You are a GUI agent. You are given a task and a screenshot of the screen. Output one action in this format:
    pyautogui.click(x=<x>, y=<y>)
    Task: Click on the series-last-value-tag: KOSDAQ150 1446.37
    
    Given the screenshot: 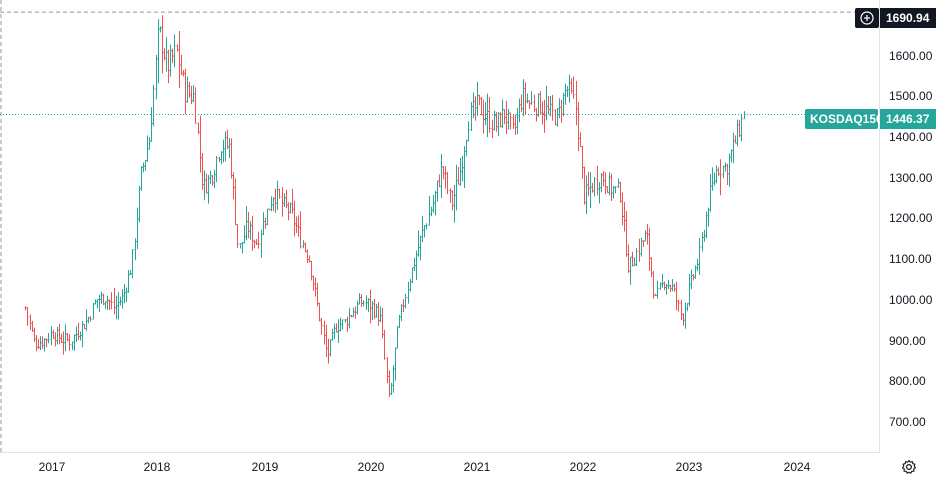 What is the action you would take?
    pyautogui.click(x=870, y=119)
    